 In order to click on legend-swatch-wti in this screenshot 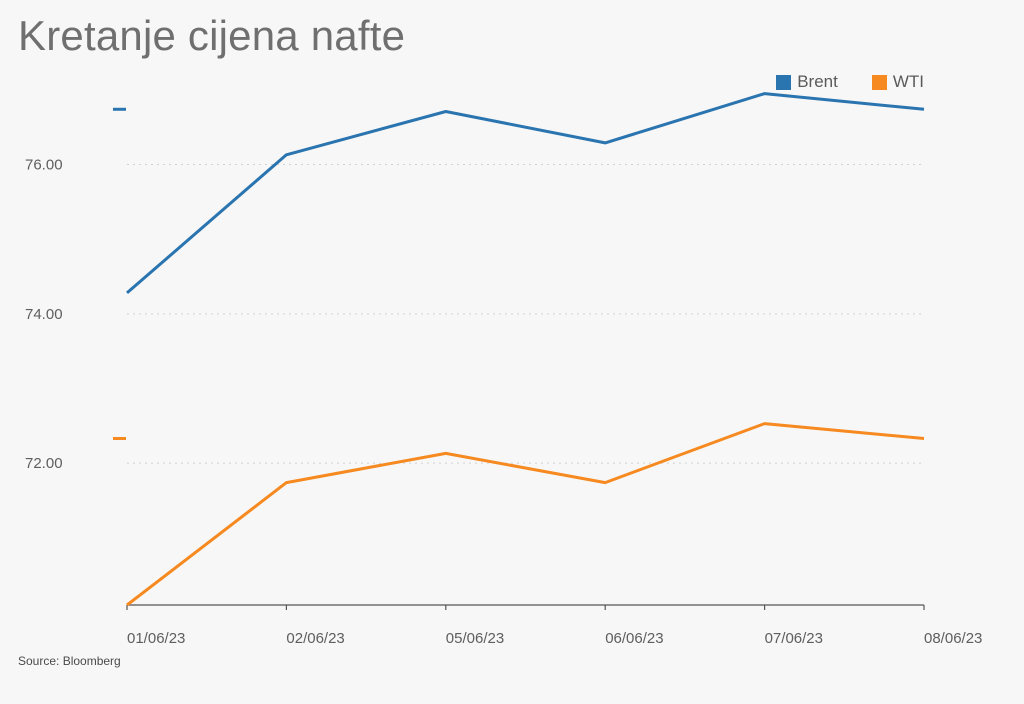, I will do `click(879, 82)`.